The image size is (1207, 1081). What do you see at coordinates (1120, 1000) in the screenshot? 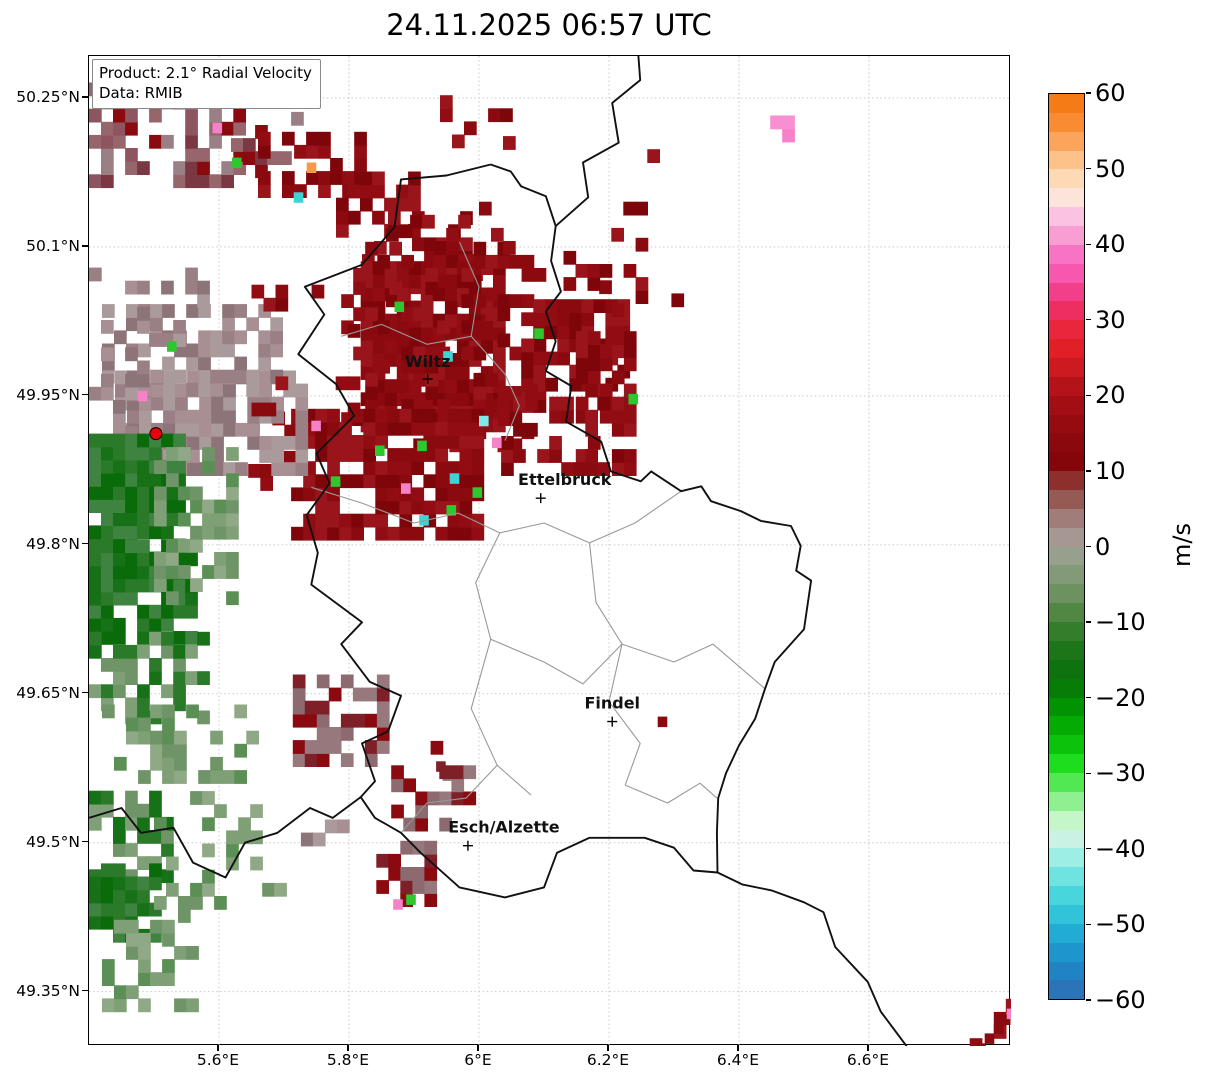
I see `colorbar-tick-label: −60` at bounding box center [1120, 1000].